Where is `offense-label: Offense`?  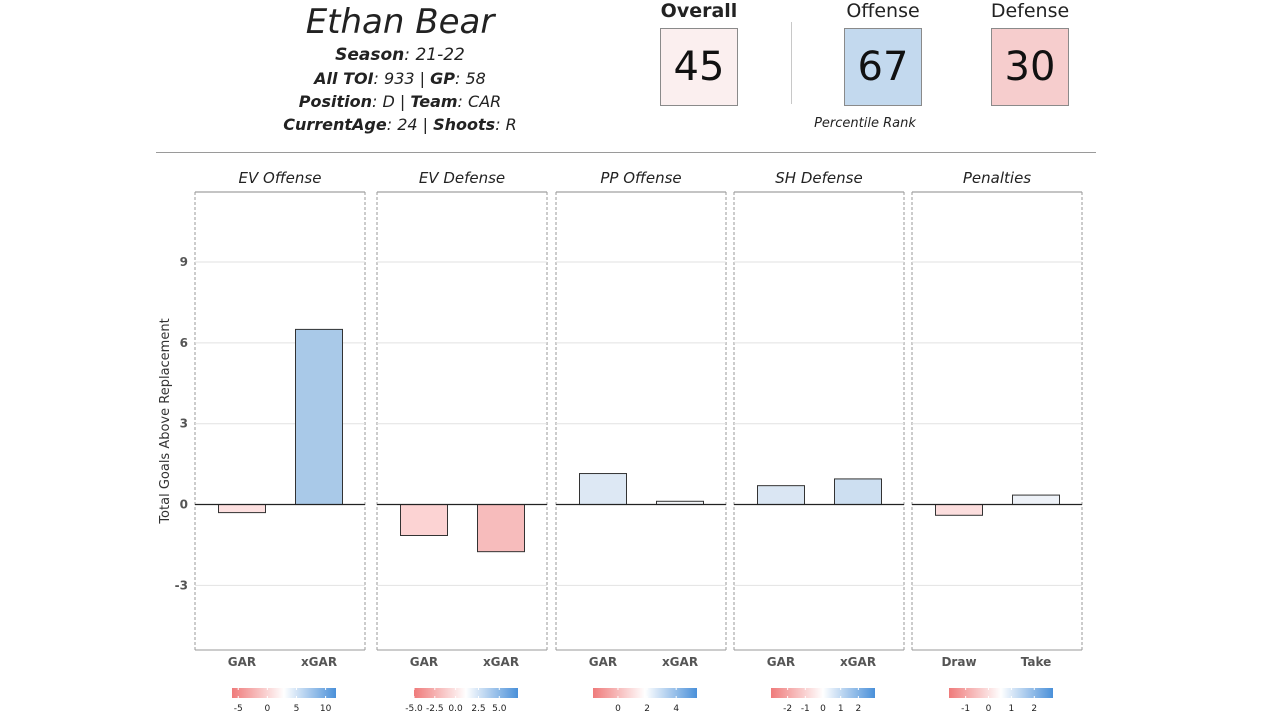
offense-label: Offense is located at coordinates (883, 11).